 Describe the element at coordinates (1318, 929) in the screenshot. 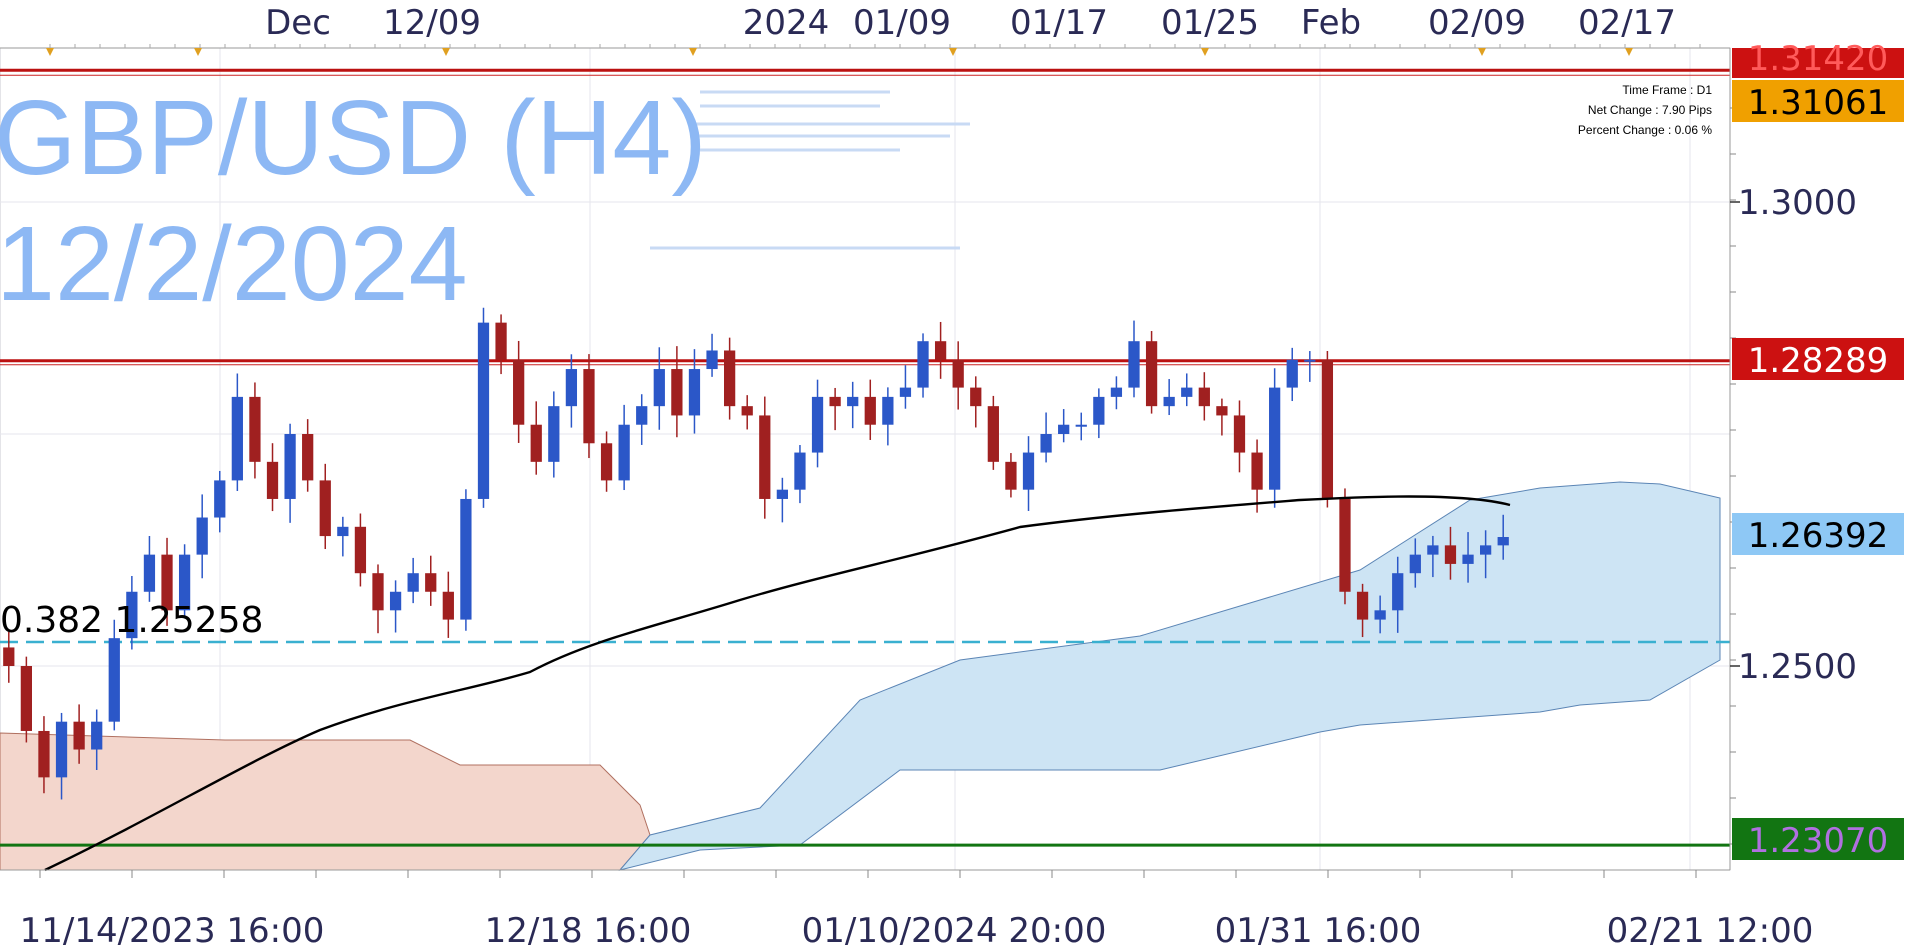

I see `bottom-axis-label: 01/31 16:00` at that location.